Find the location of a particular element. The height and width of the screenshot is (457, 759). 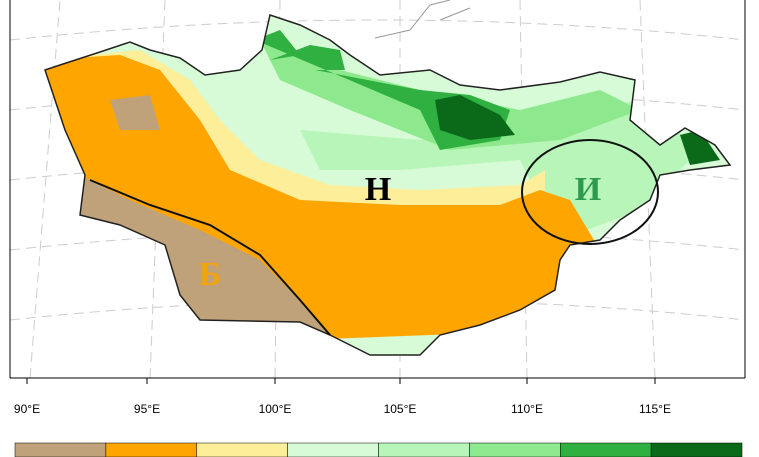

lon-label: 95°E is located at coordinates (147, 409).